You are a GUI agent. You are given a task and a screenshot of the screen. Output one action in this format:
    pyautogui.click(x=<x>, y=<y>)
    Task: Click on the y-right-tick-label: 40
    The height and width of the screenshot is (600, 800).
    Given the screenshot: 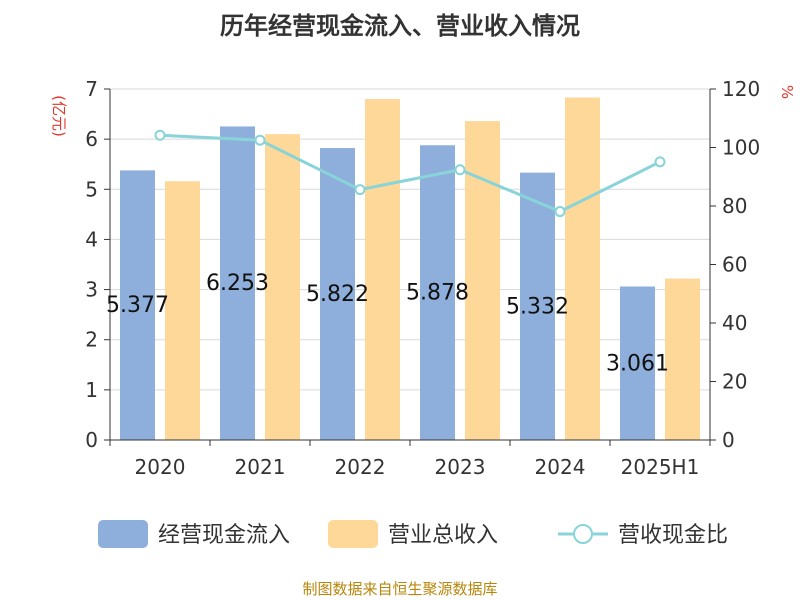 What is the action you would take?
    pyautogui.click(x=734, y=323)
    